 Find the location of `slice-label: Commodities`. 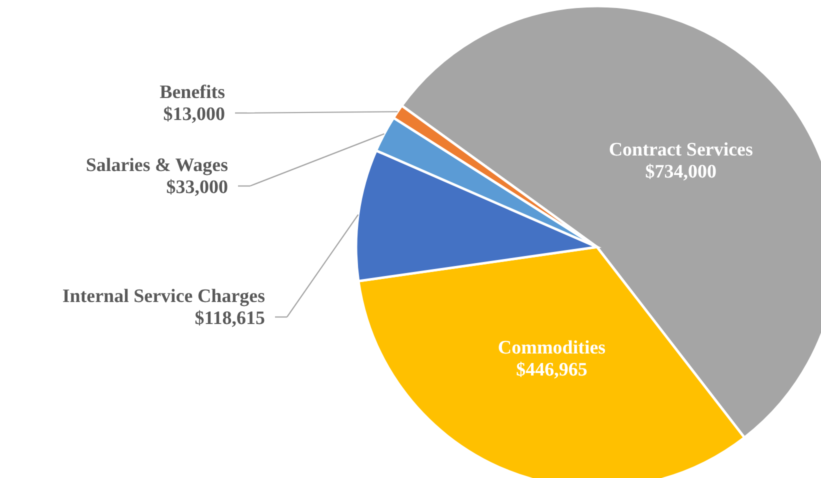

slice-label: Commodities is located at coordinates (552, 348).